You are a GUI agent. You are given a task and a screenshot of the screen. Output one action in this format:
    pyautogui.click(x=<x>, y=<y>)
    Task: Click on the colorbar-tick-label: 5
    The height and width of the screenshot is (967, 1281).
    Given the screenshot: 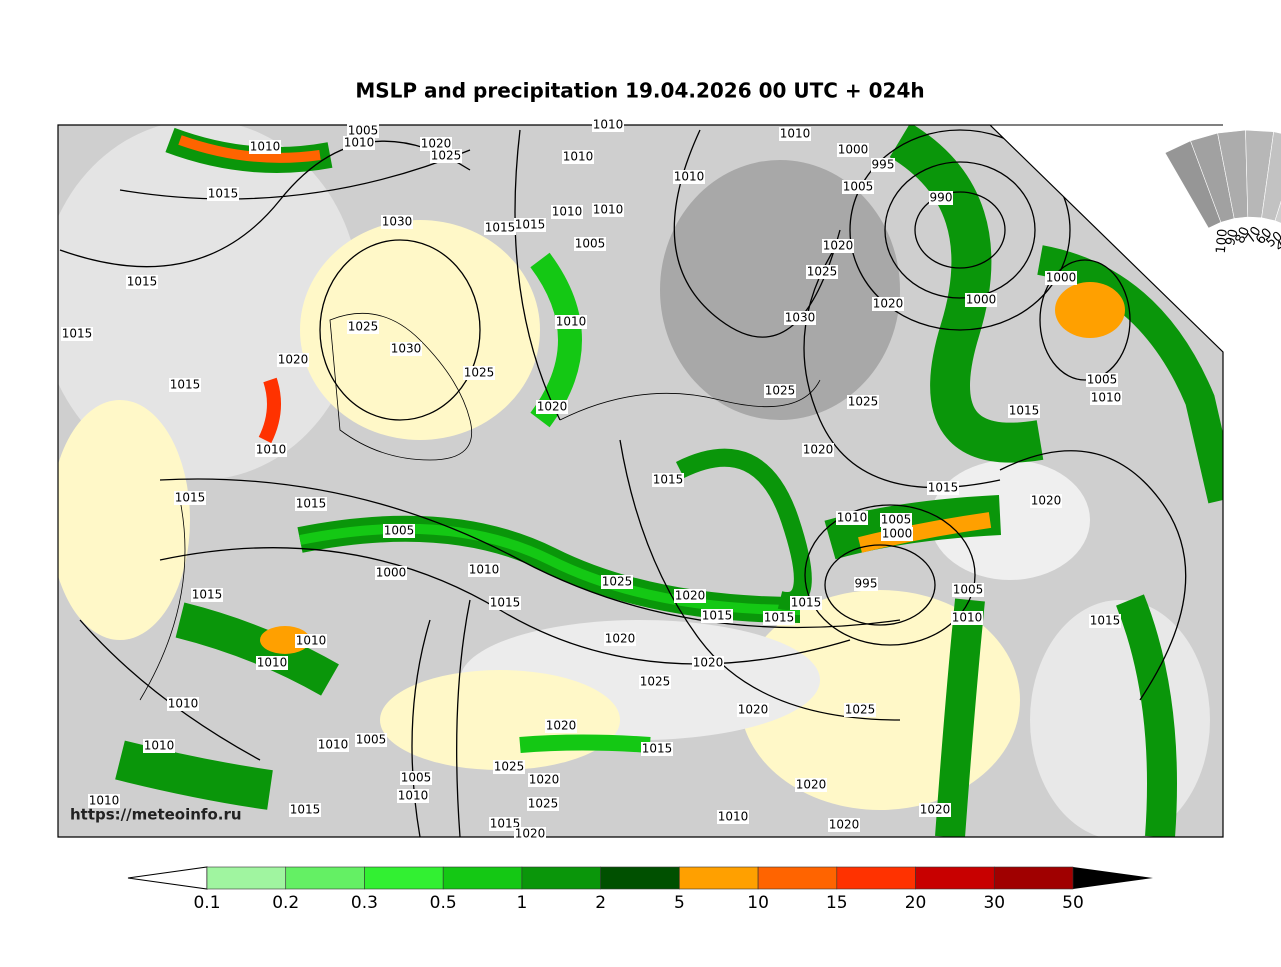 What is the action you would take?
    pyautogui.click(x=679, y=903)
    